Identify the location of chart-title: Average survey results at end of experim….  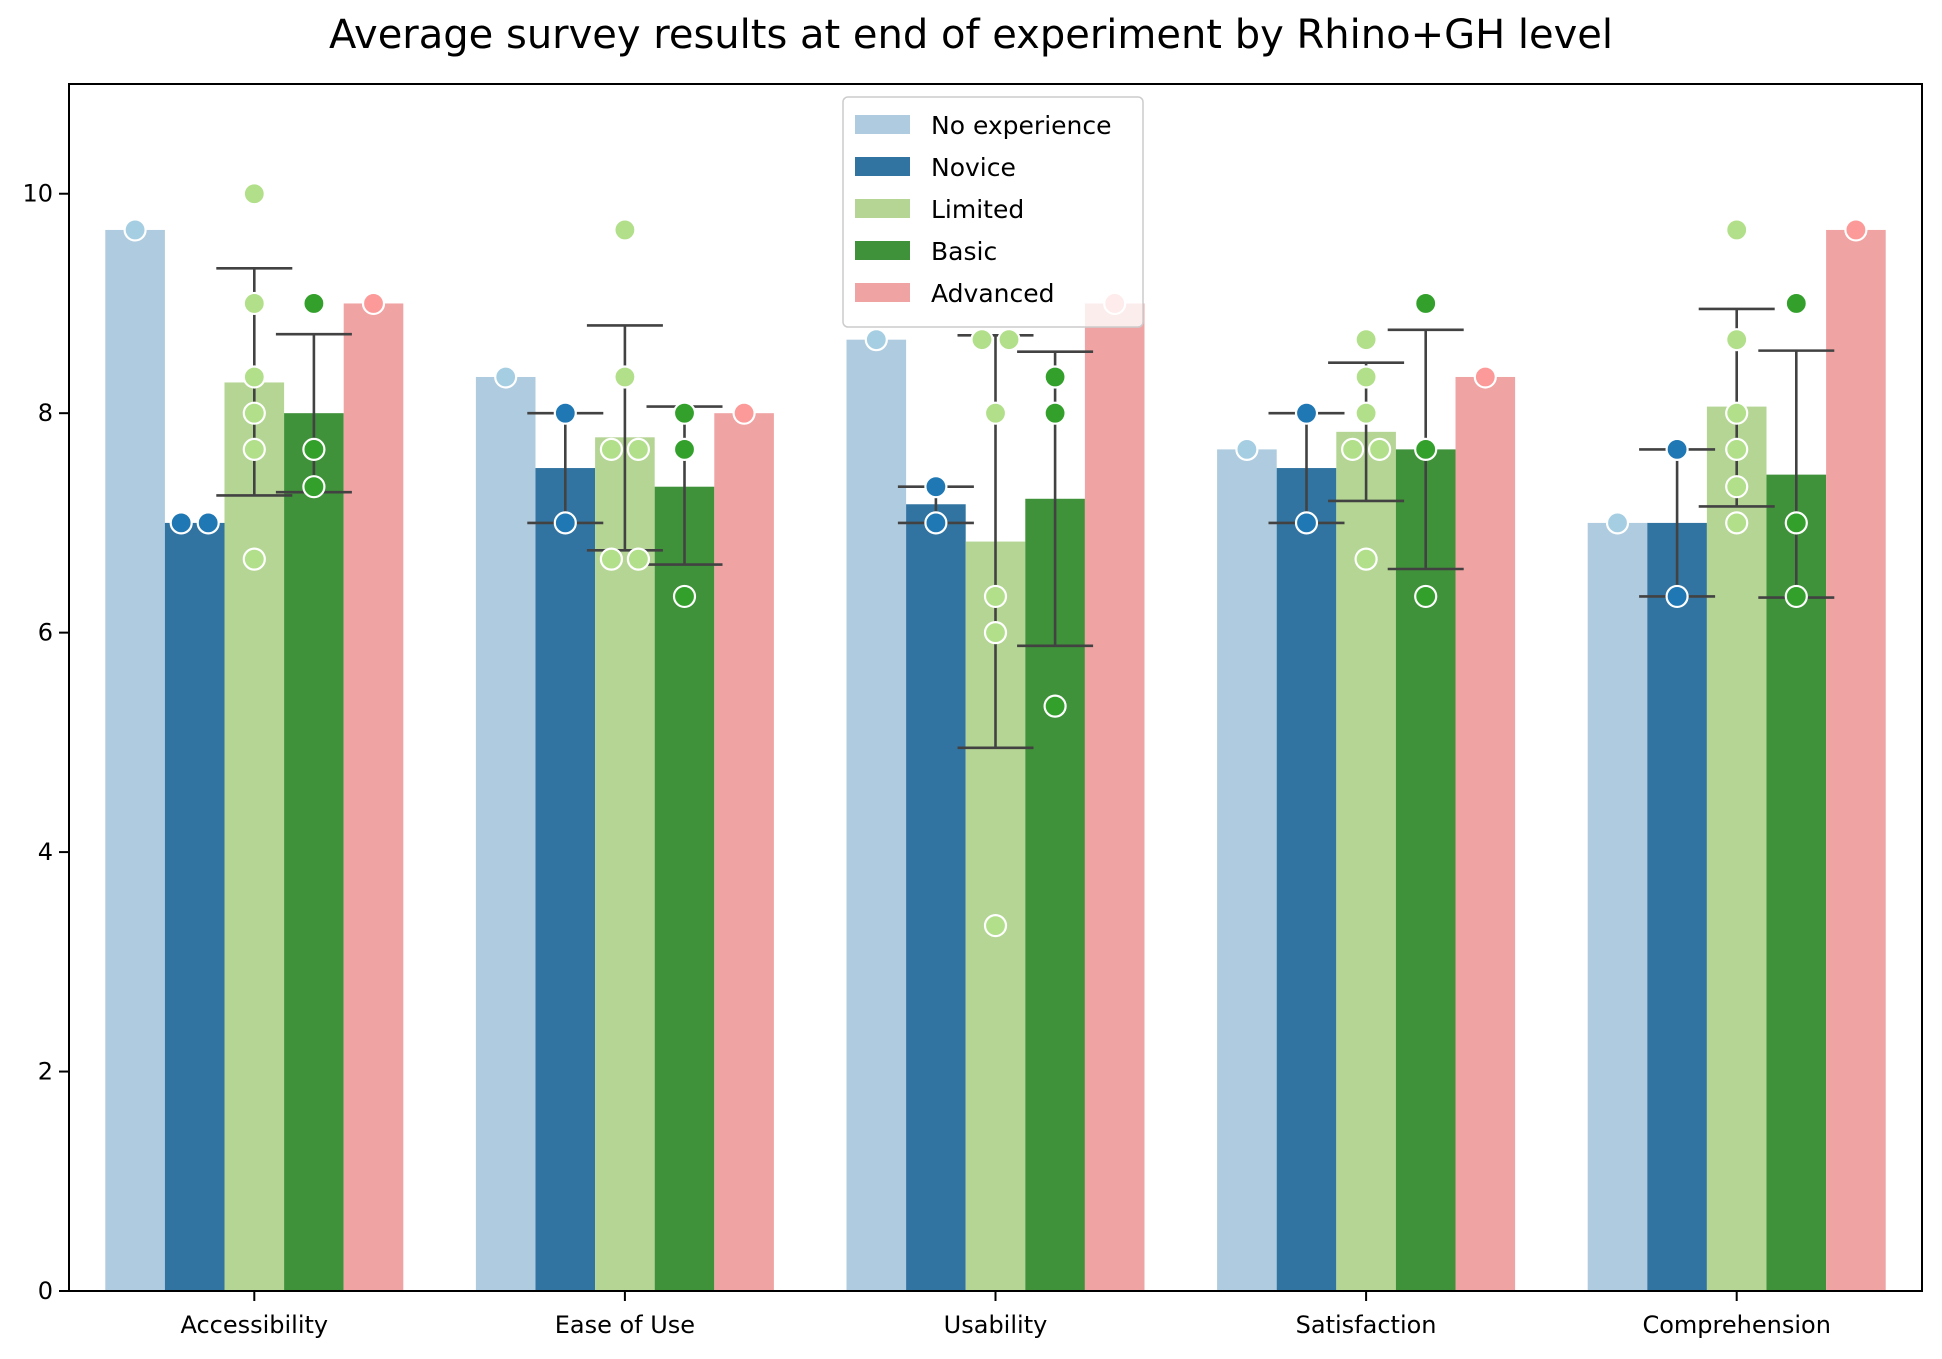
(971, 35).